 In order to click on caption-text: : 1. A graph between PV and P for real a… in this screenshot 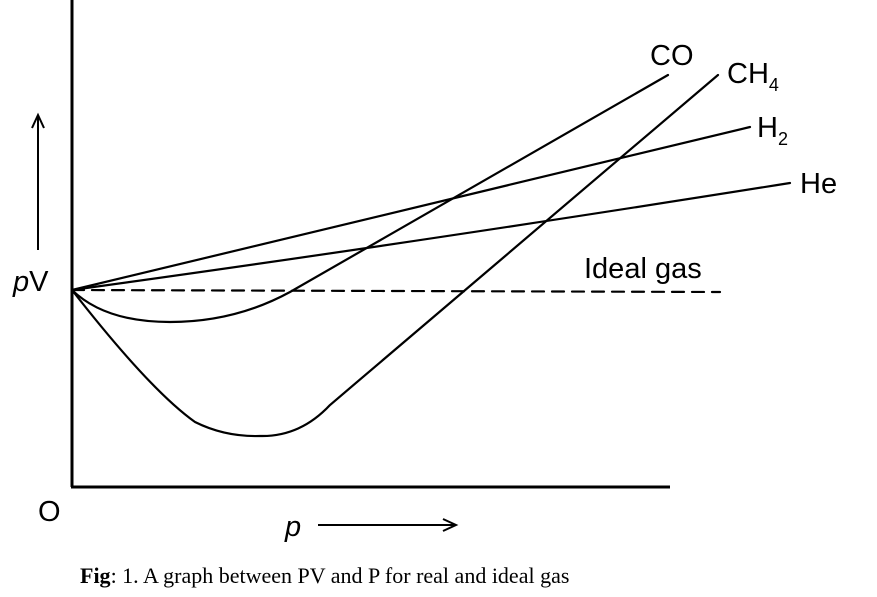, I will do `click(340, 575)`.